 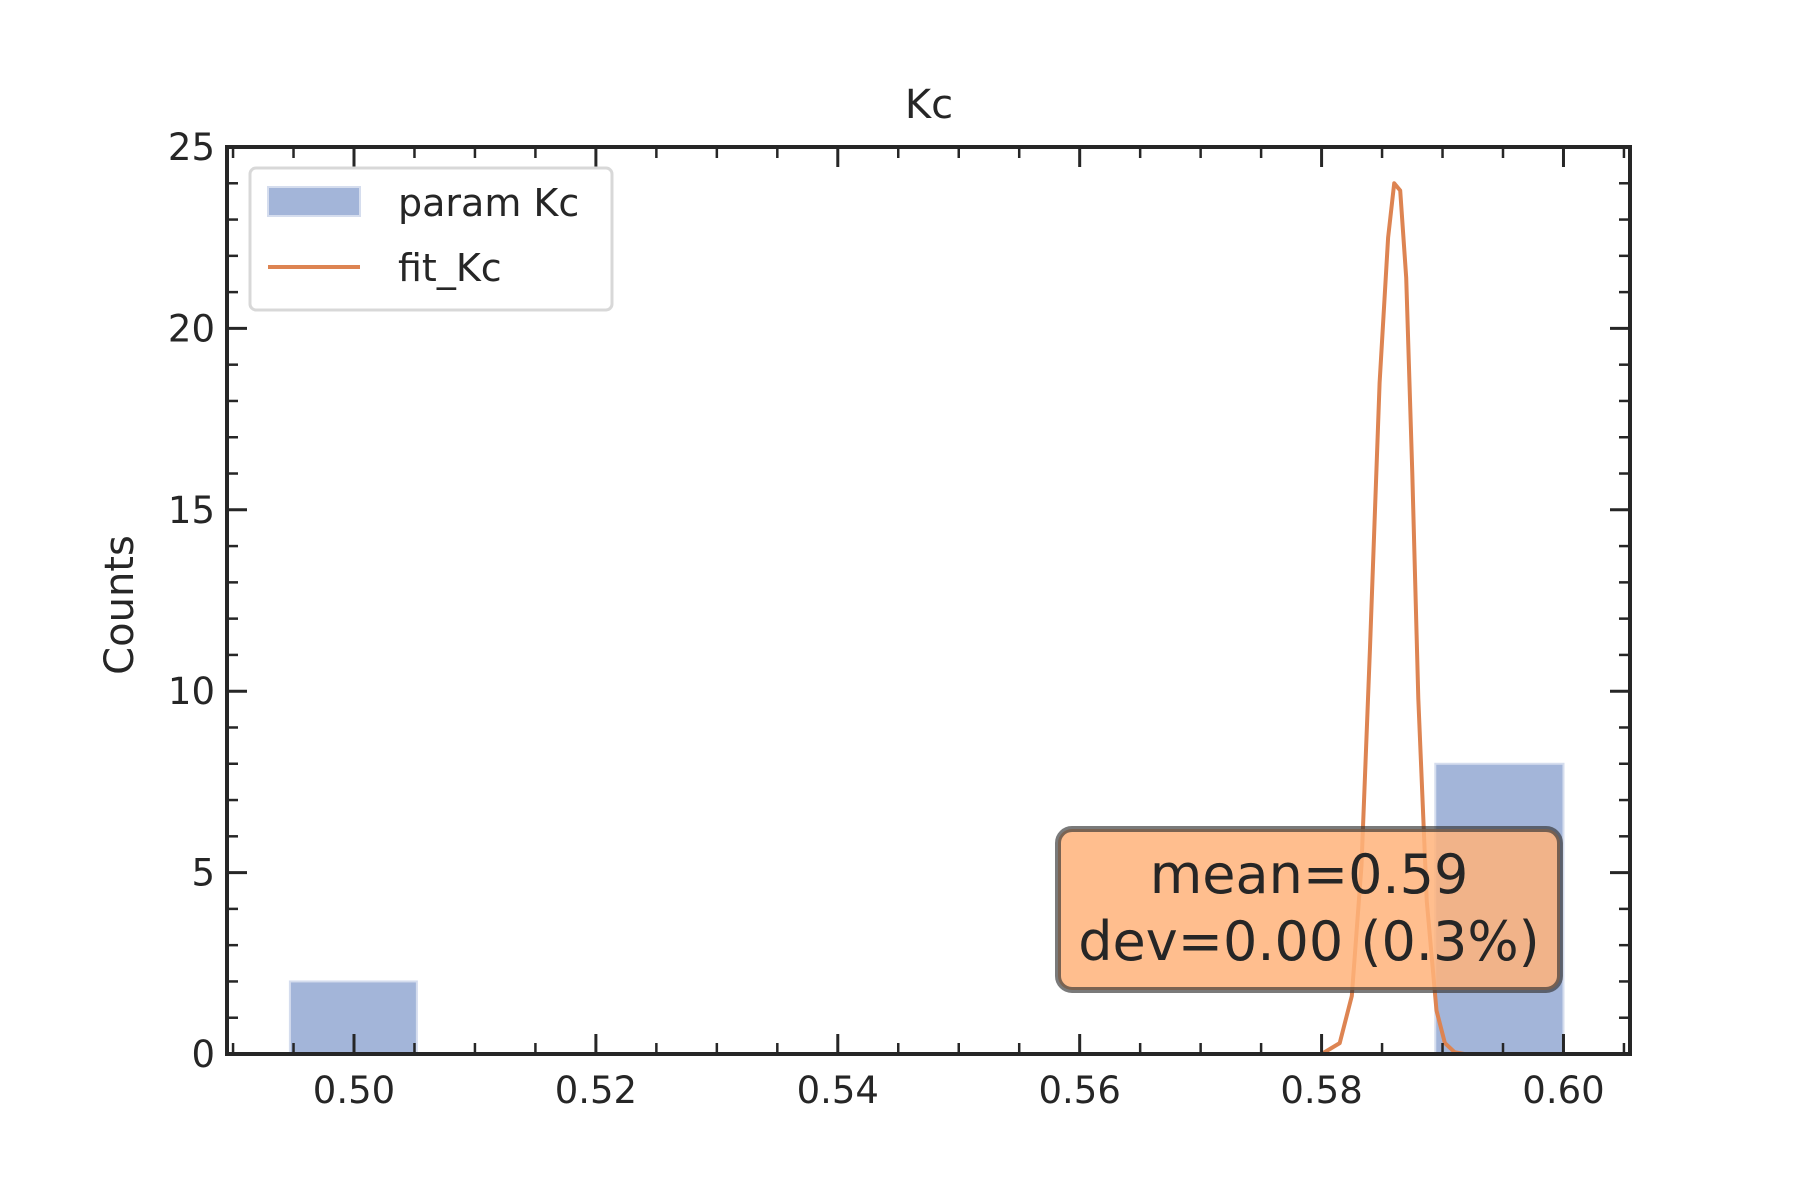 What do you see at coordinates (354, 1090) in the screenshot?
I see `x-tick-label: 0.50` at bounding box center [354, 1090].